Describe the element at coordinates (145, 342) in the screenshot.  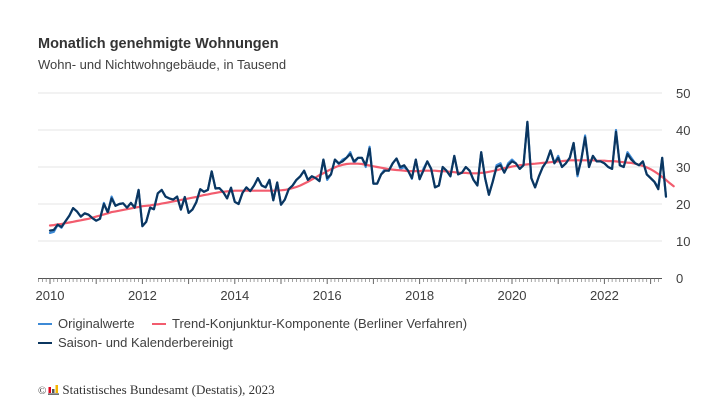
I see `legend-label: Saison- und Kalenderbereinigt` at that location.